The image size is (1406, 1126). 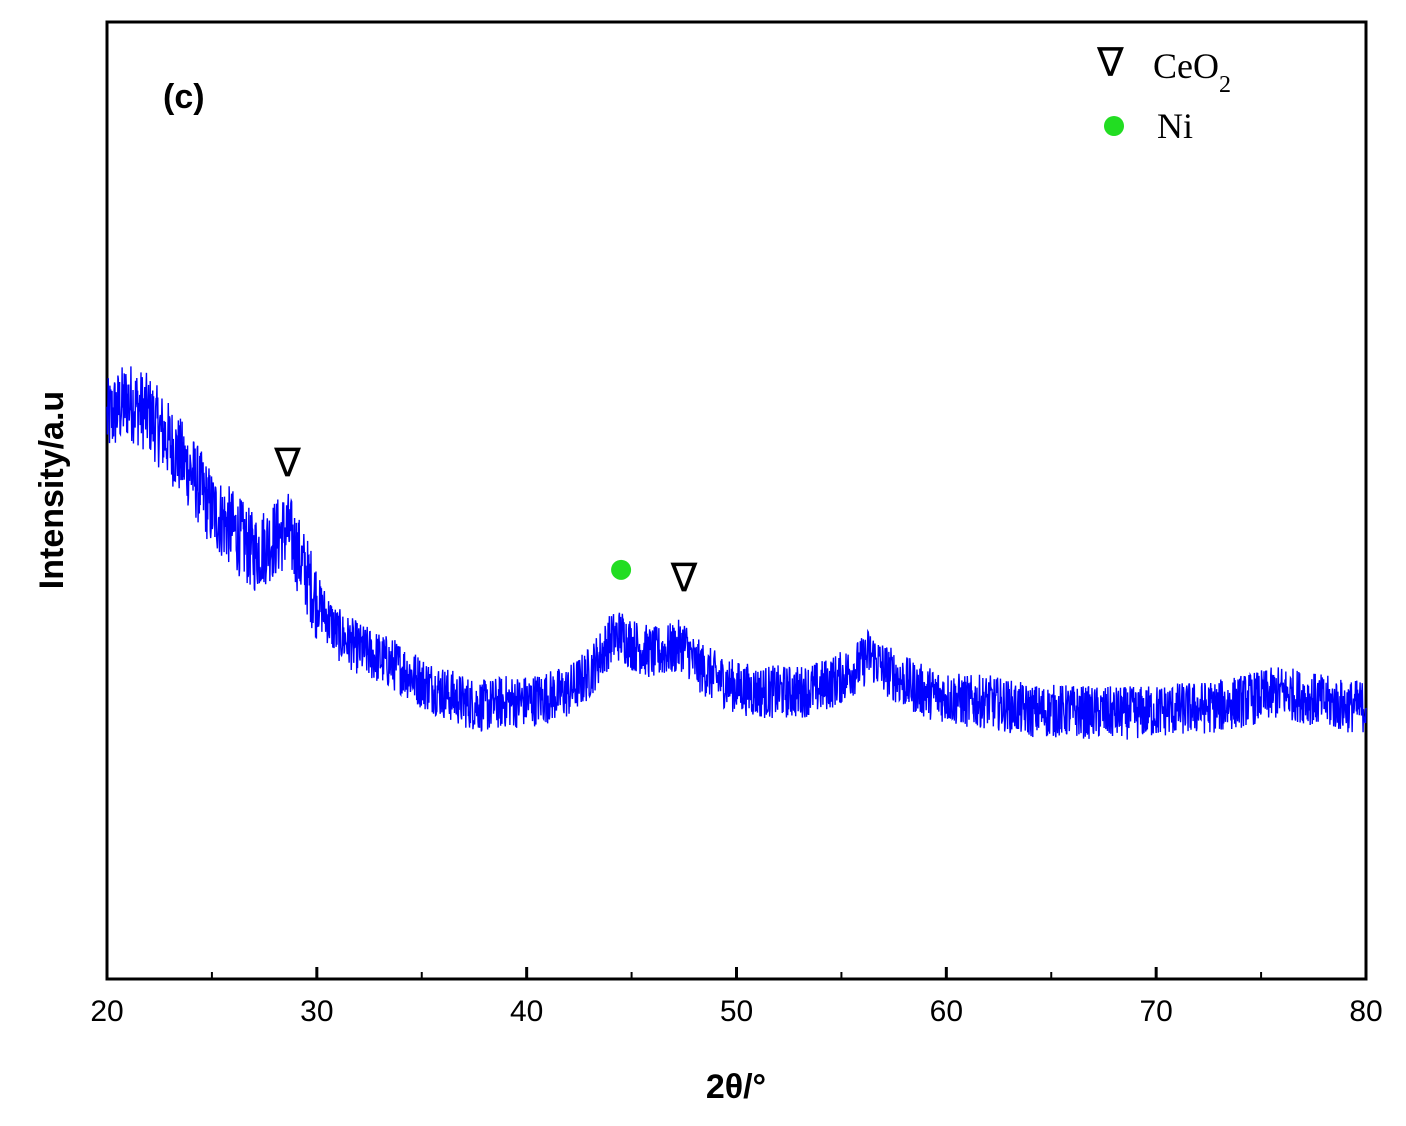 What do you see at coordinates (1110, 63) in the screenshot?
I see `legend-ceo2-symbol: ∇` at bounding box center [1110, 63].